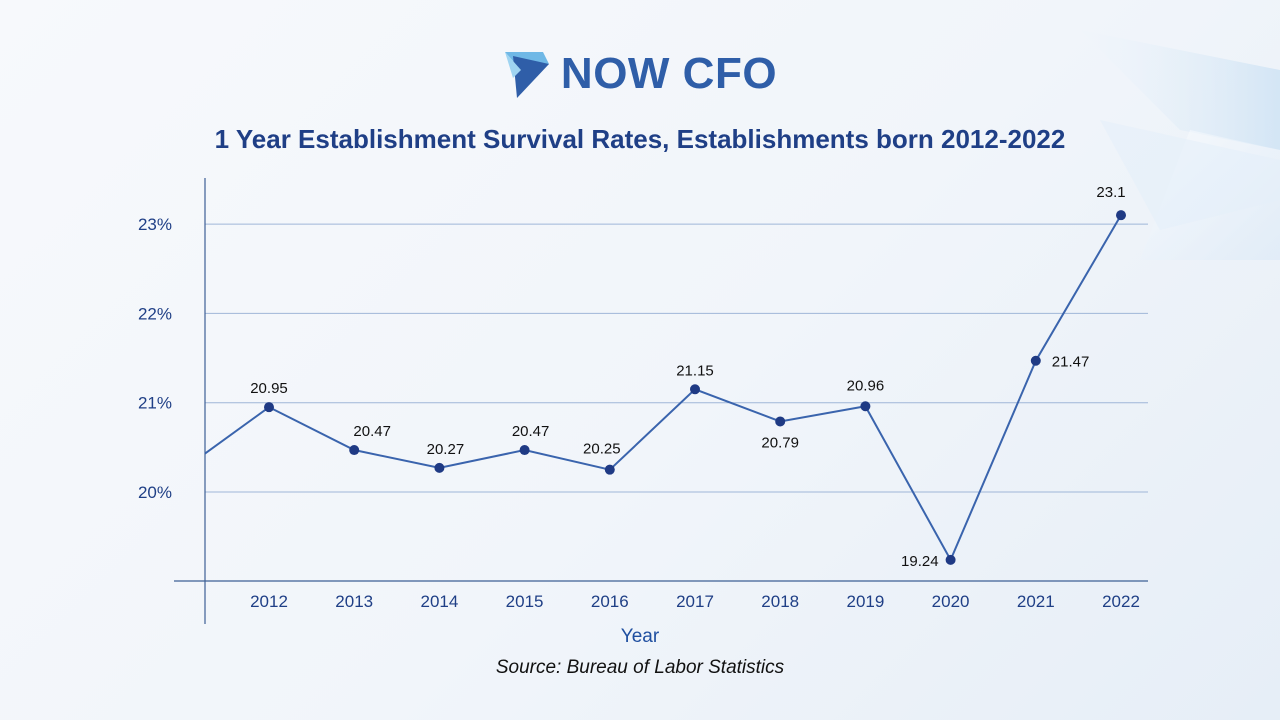 The image size is (1280, 720). I want to click on y-tick-label: 21%, so click(155, 403).